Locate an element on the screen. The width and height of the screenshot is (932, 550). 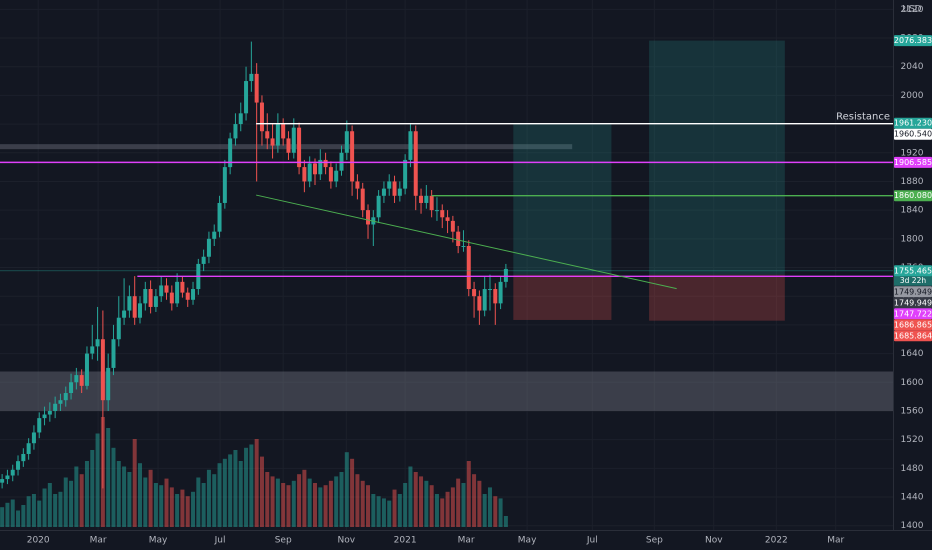
currency-label: USD is located at coordinates (911, 10).